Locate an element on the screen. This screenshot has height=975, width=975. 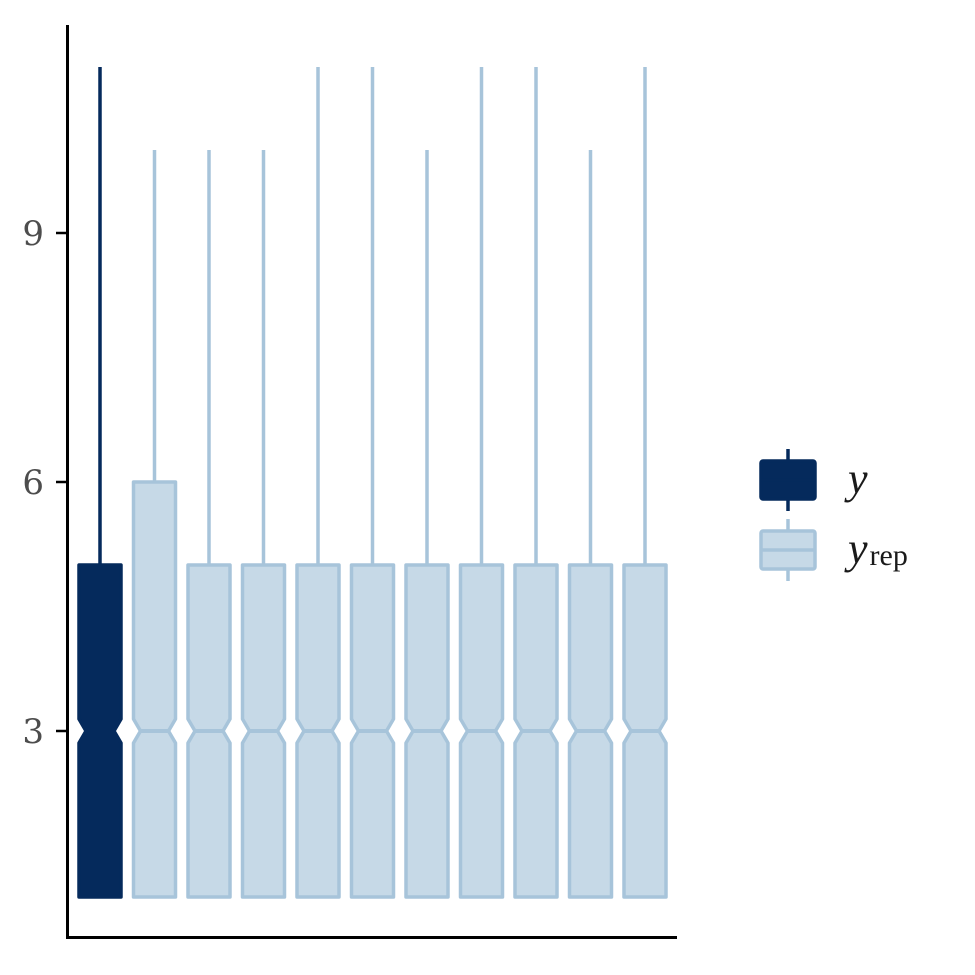
box-y is located at coordinates (100, 483).